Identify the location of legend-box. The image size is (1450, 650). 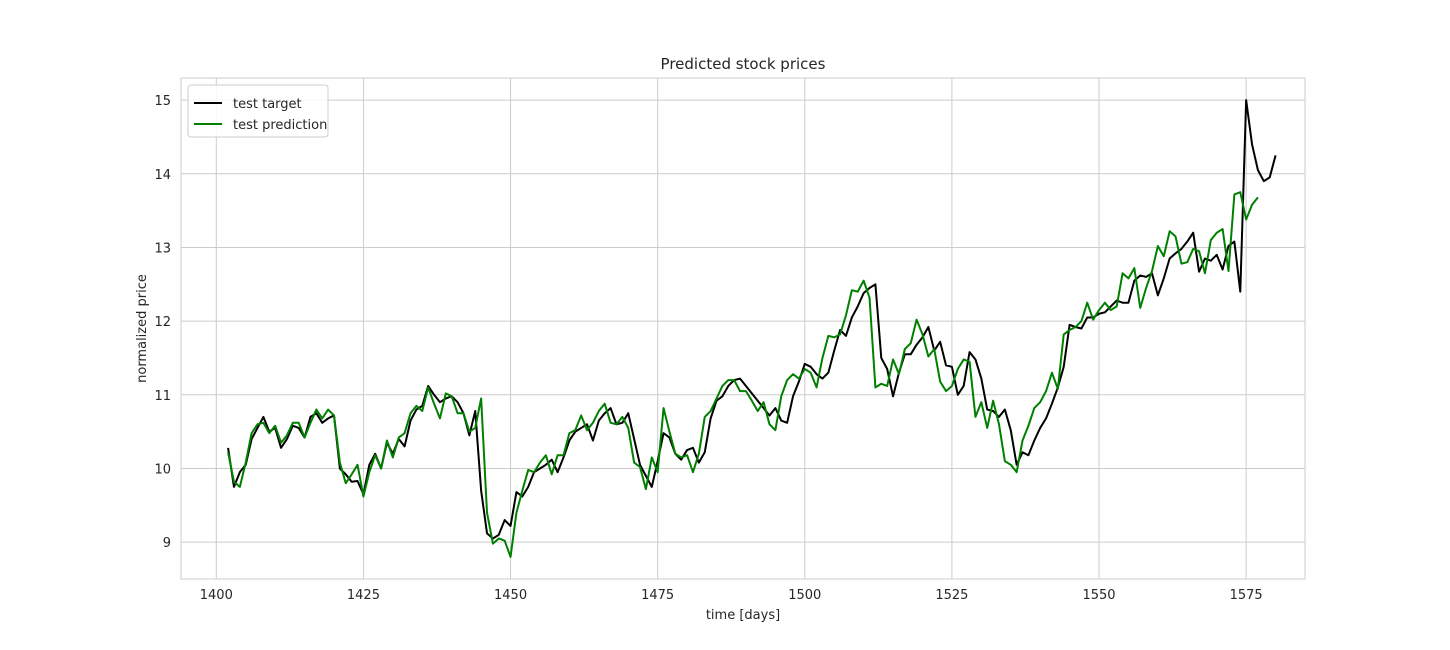
(258, 111).